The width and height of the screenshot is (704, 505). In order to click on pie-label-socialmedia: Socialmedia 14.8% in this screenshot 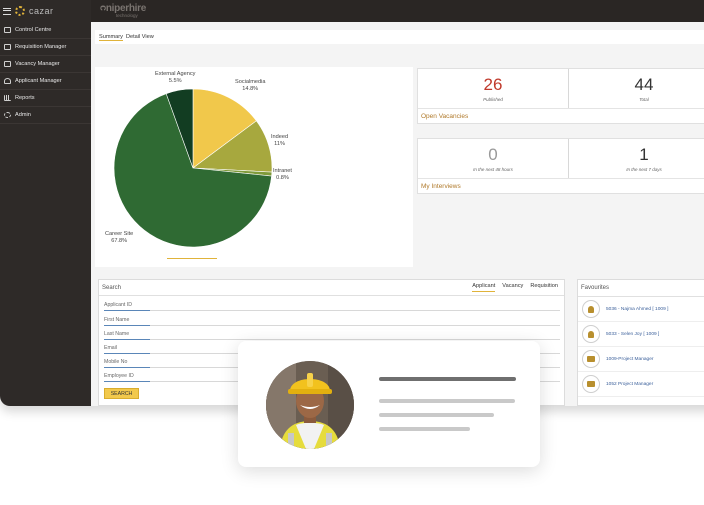, I will do `click(250, 85)`.